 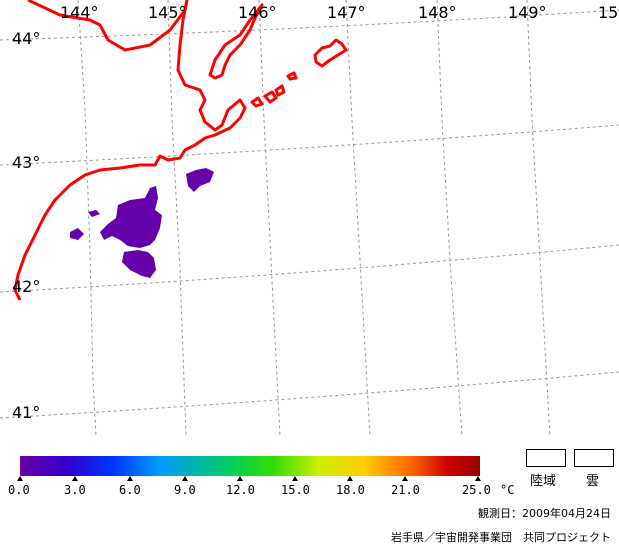 What do you see at coordinates (330, 53) in the screenshot?
I see `shikotan-island` at bounding box center [330, 53].